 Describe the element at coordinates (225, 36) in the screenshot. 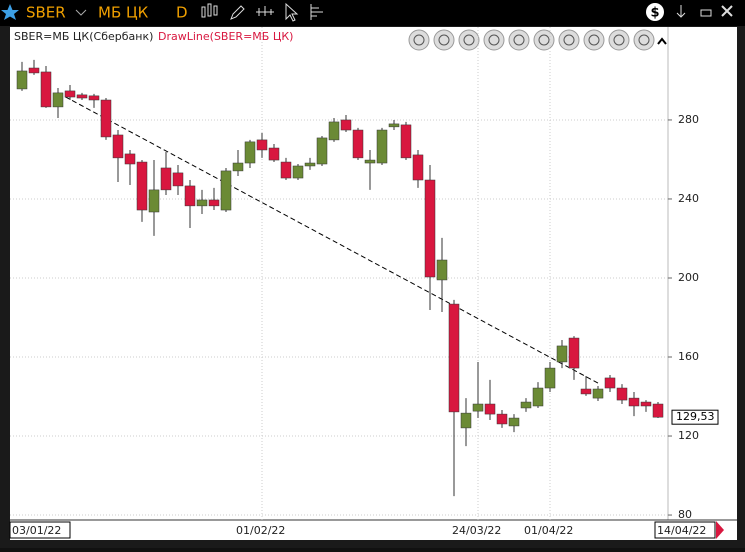

I see `drawline-label: DrawLine(SBER=МБ ЦК)` at that location.